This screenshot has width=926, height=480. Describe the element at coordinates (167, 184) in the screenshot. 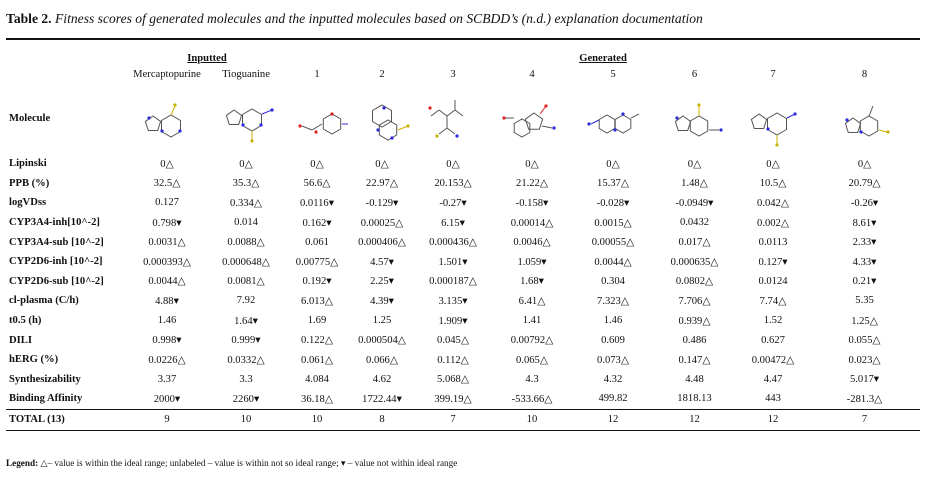

I see `table-cell: 32.5△` at that location.